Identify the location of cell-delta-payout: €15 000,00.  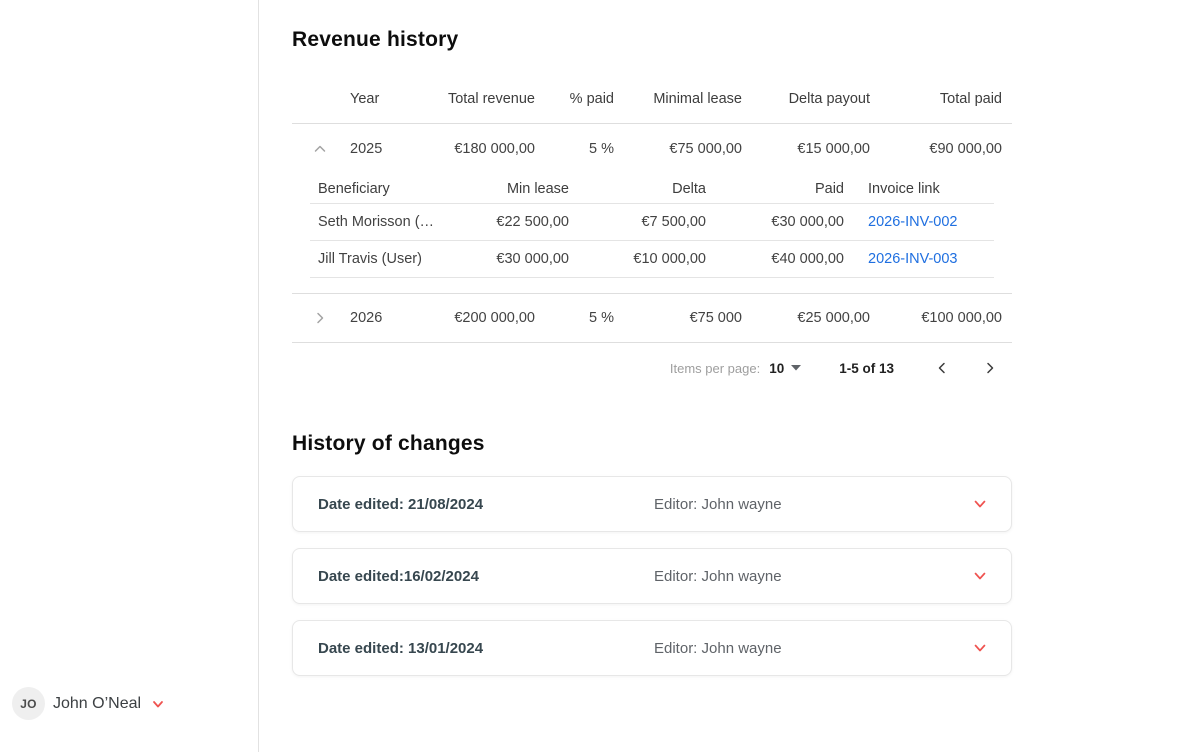
(833, 149).